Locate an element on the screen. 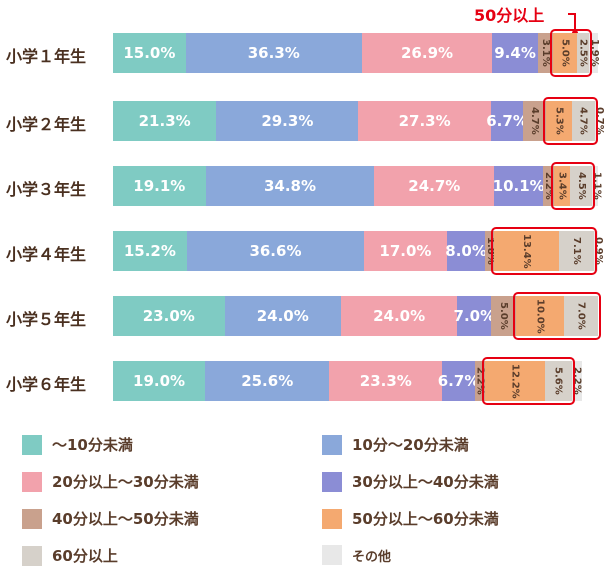 The image size is (606, 570). legend-label: 40分以上～50分未満 is located at coordinates (125, 519).